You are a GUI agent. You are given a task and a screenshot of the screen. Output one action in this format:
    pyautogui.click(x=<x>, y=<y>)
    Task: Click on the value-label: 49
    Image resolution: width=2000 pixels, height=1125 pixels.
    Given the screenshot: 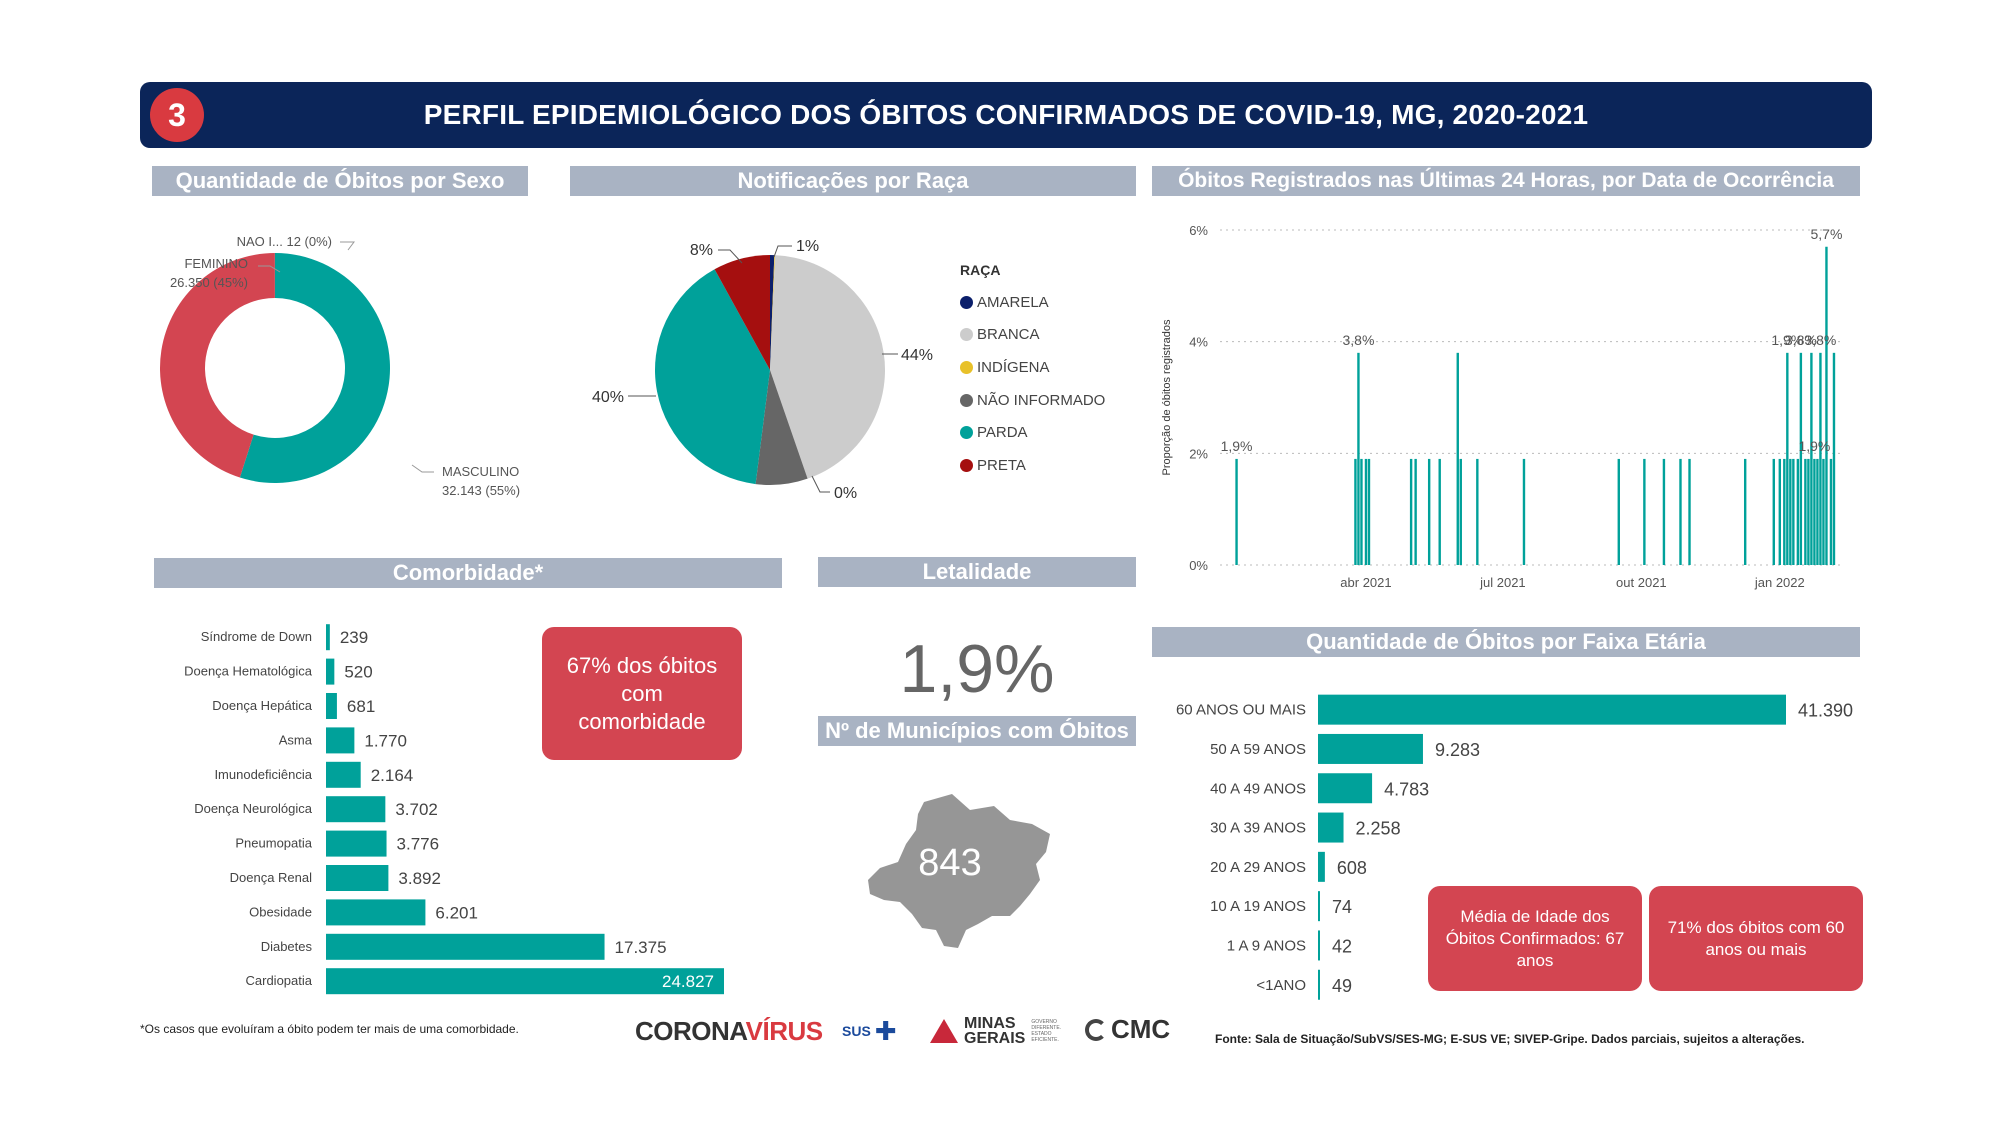 What is the action you would take?
    pyautogui.click(x=1342, y=986)
    